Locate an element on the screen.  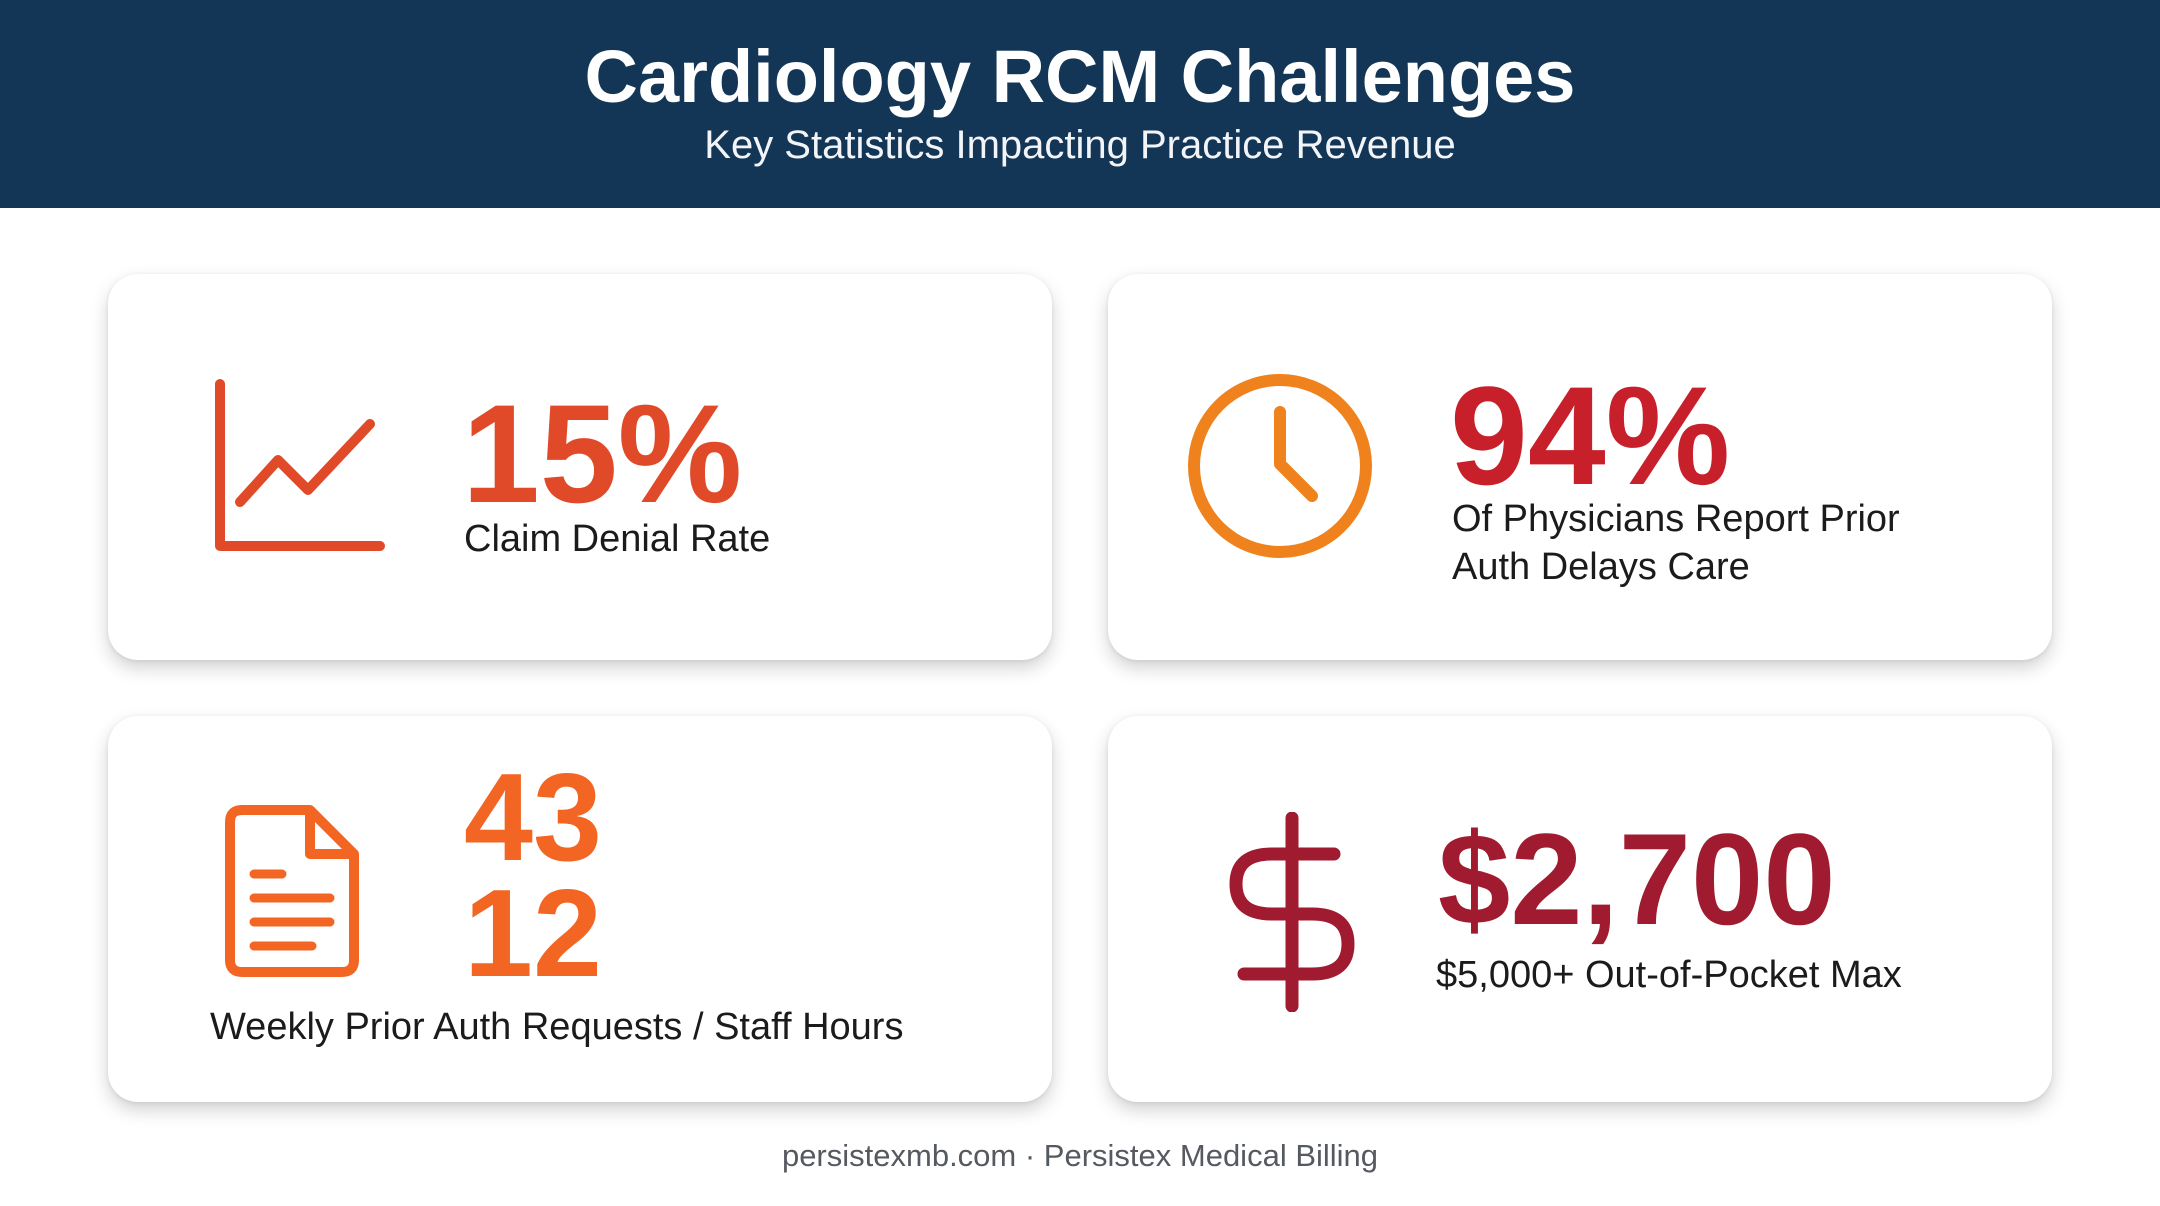
stat-card-out-of-pocket: $2,700 $5,000+ Out-of-Pocket Max is located at coordinates (1580, 909).